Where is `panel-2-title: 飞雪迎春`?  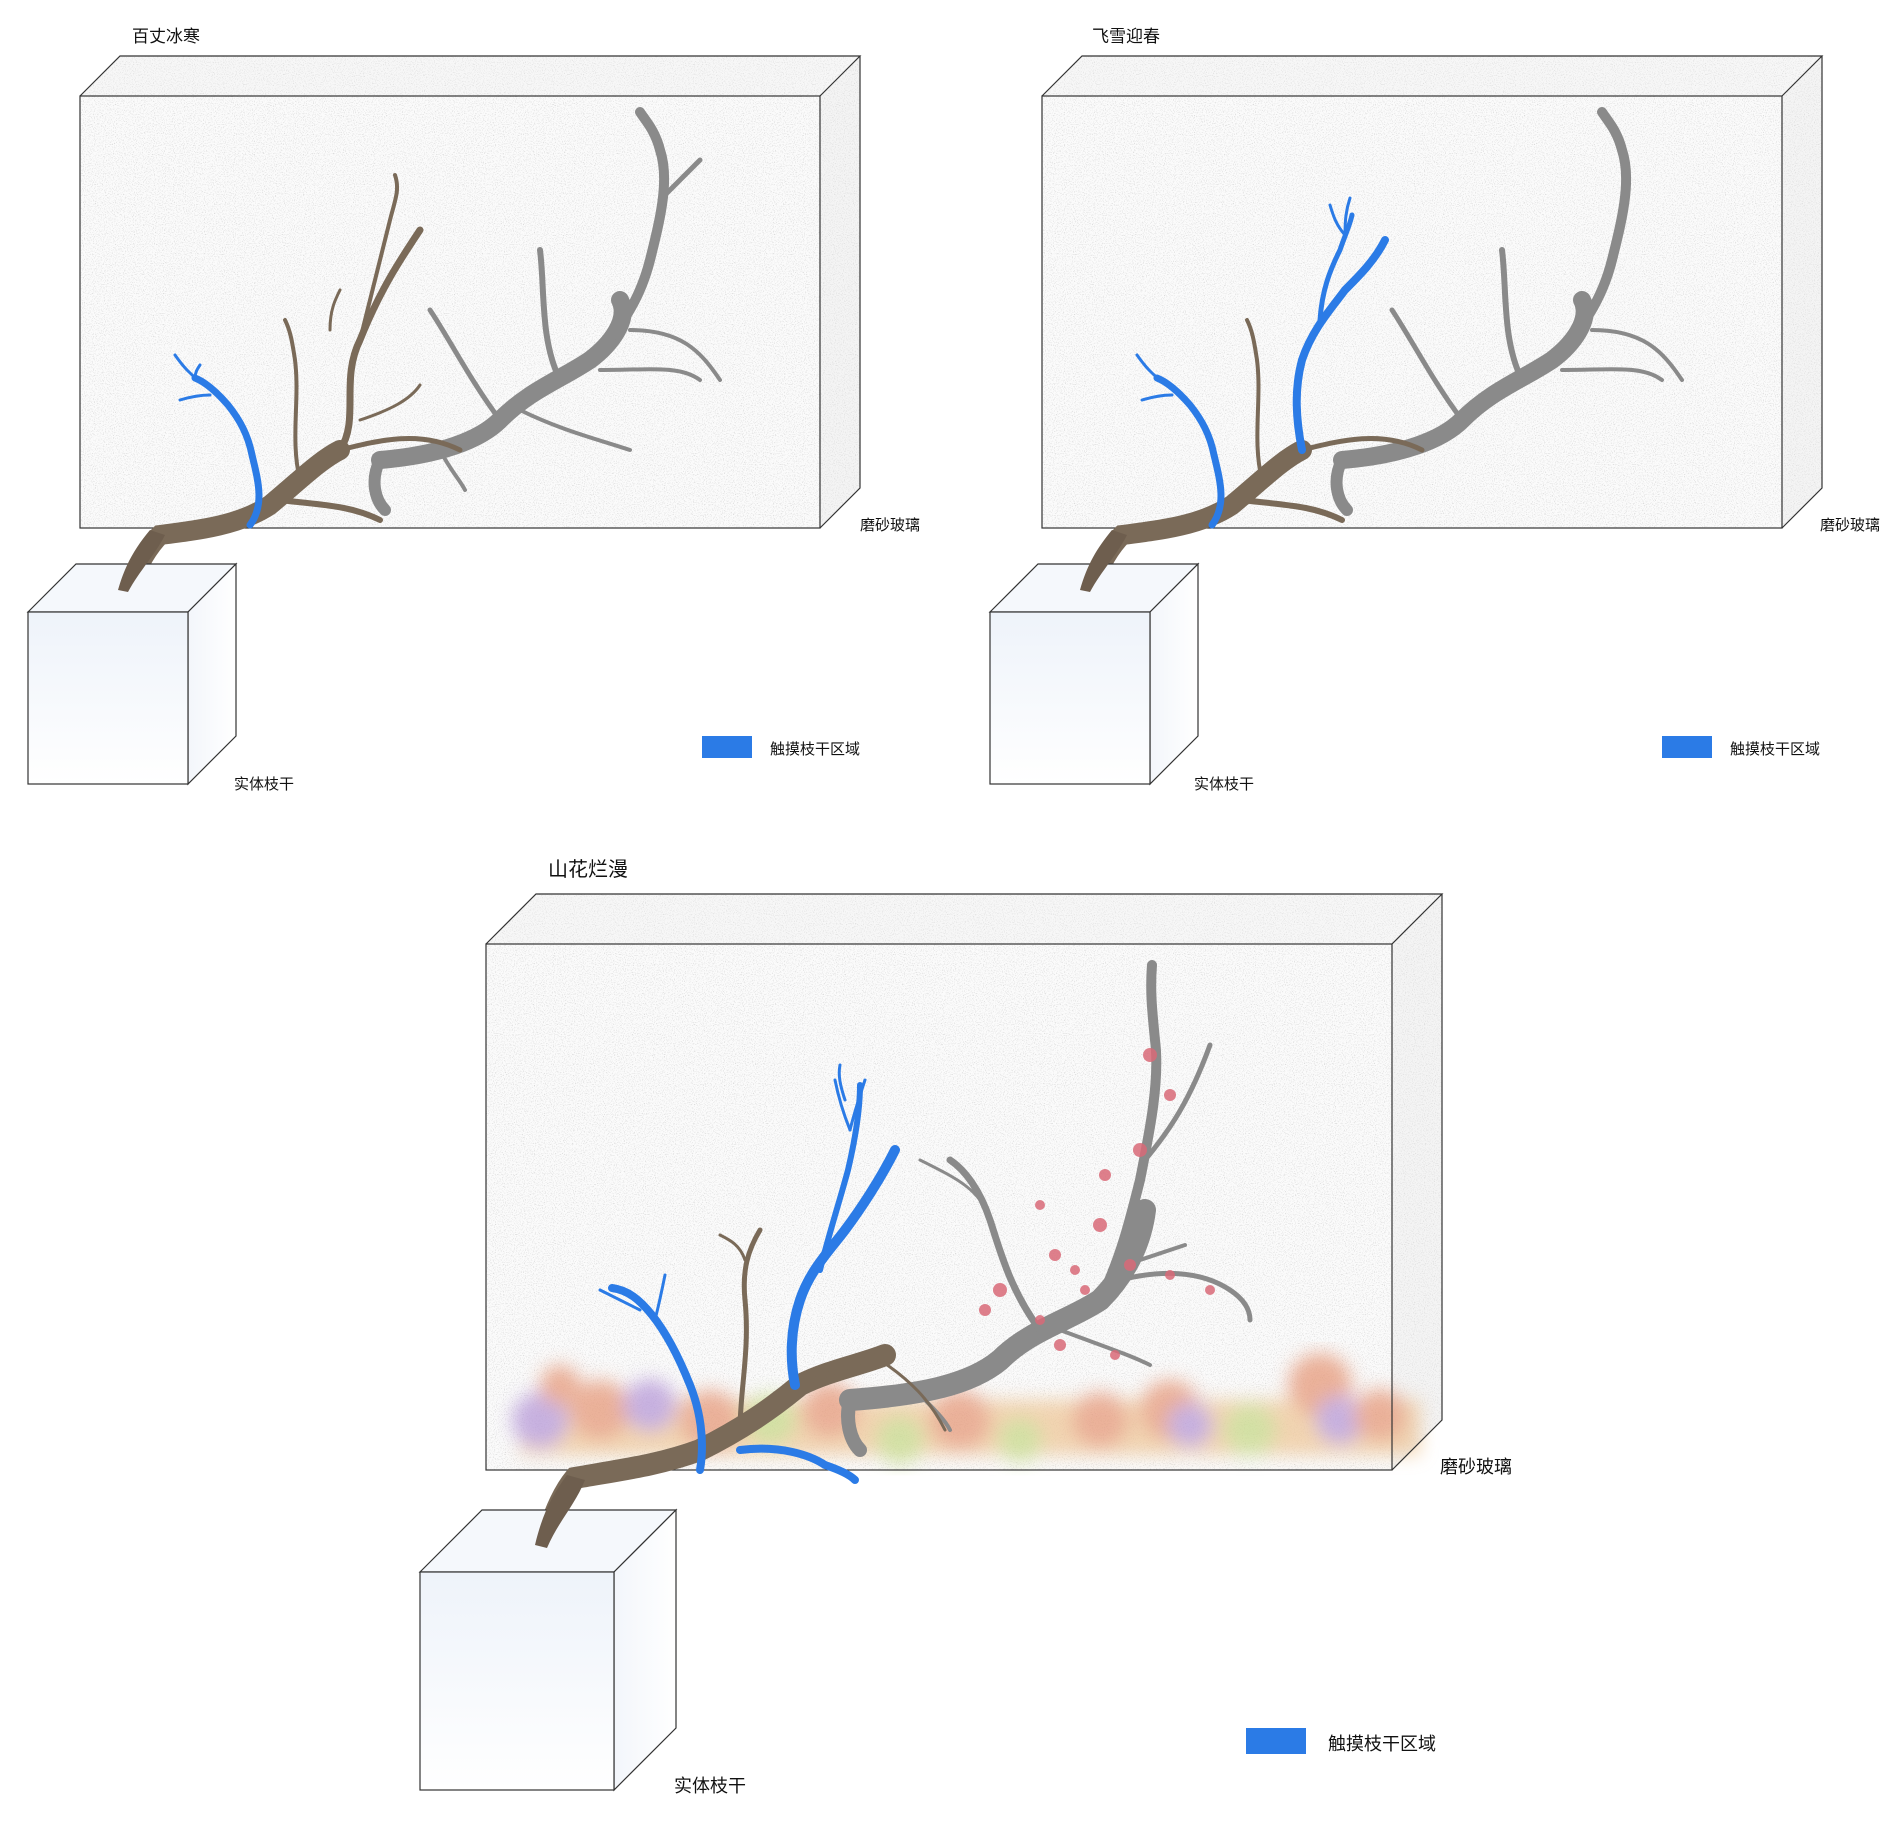 panel-2-title: 飞雪迎春 is located at coordinates (1126, 37).